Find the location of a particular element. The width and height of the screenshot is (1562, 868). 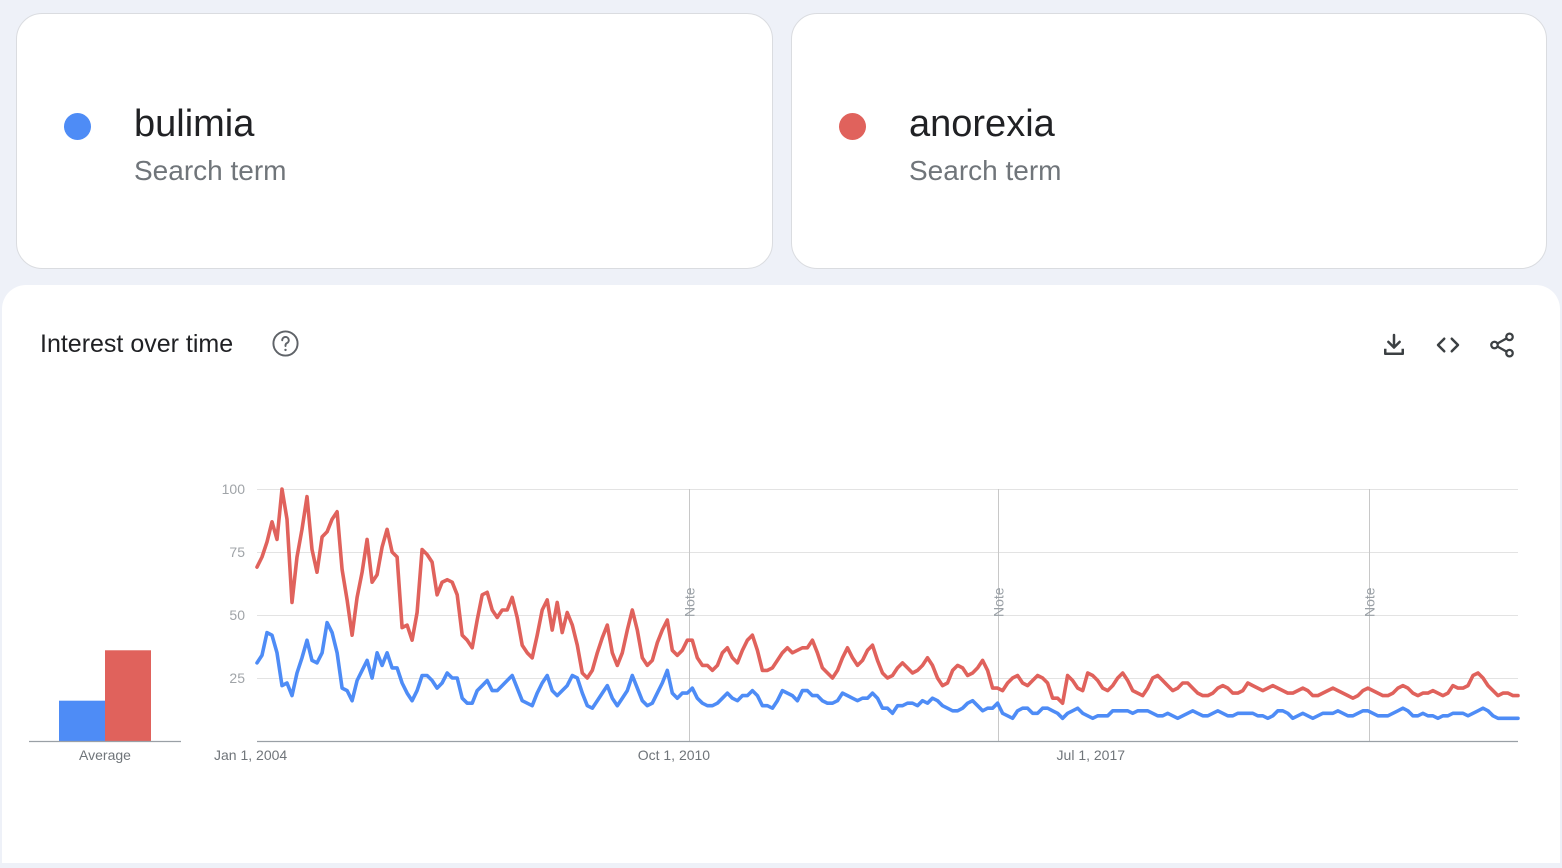

share-icon is located at coordinates (1502, 345).